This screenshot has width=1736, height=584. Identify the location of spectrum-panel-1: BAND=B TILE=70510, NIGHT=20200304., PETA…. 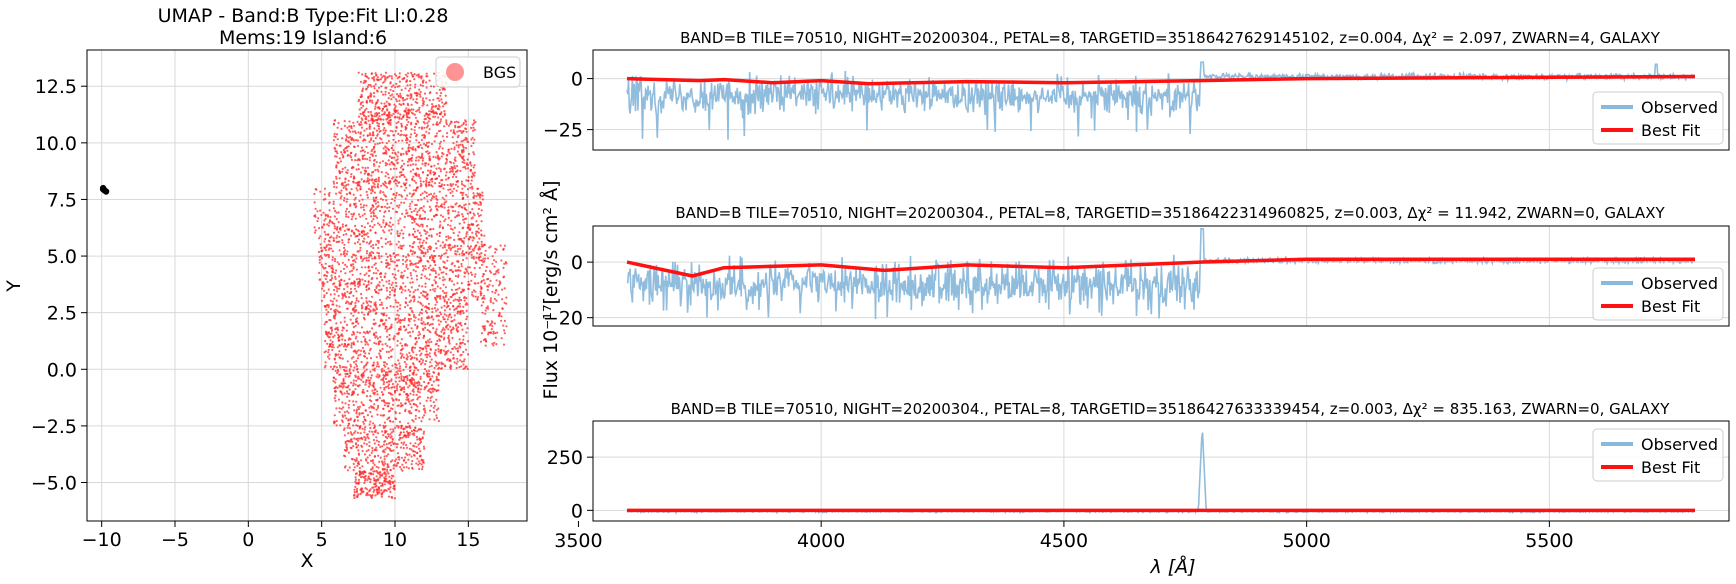
(1136, 90).